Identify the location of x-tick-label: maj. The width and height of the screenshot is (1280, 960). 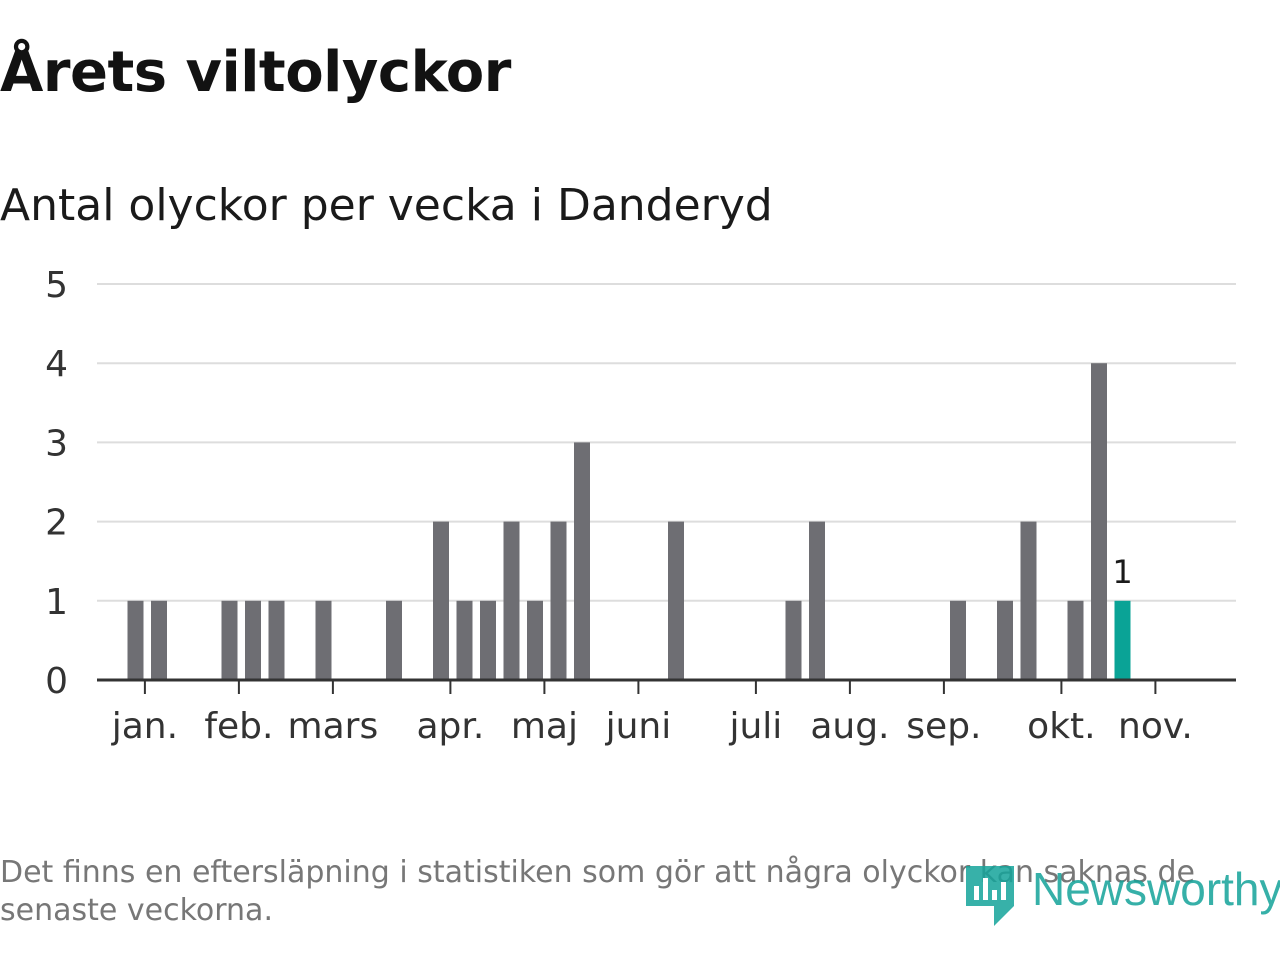
(544, 726).